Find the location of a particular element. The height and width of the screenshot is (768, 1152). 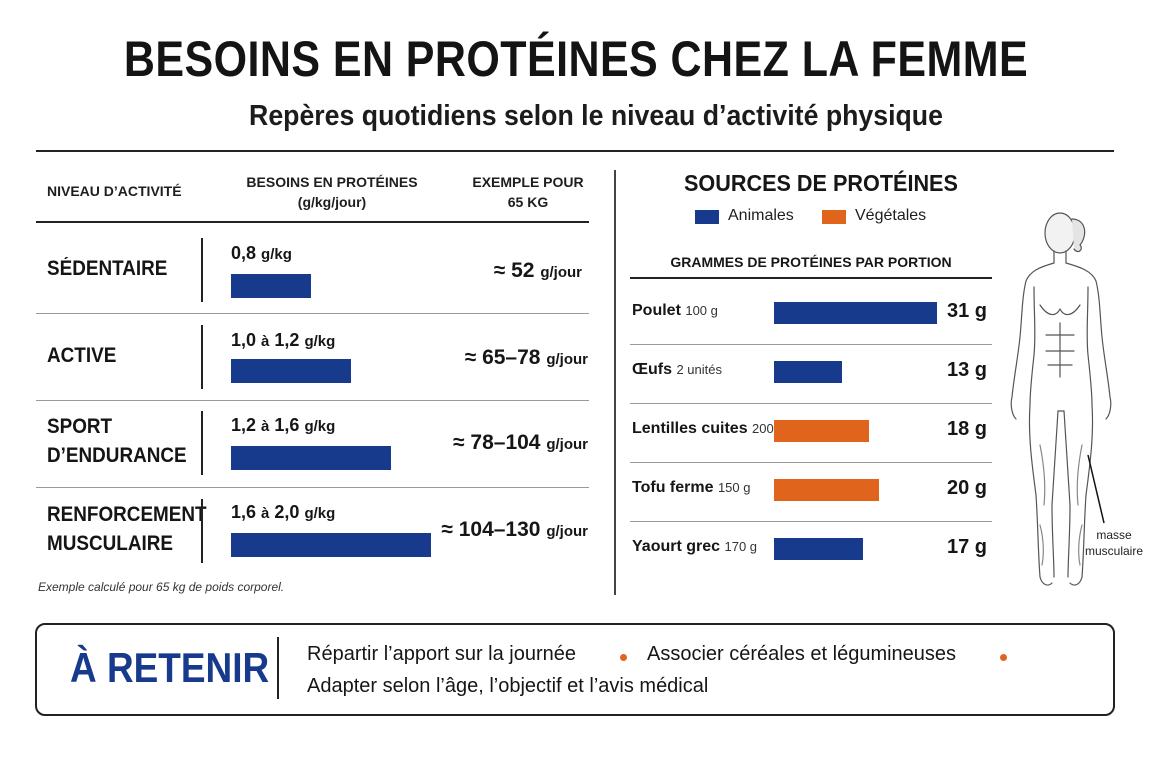

table-header-rule is located at coordinates (312, 222).